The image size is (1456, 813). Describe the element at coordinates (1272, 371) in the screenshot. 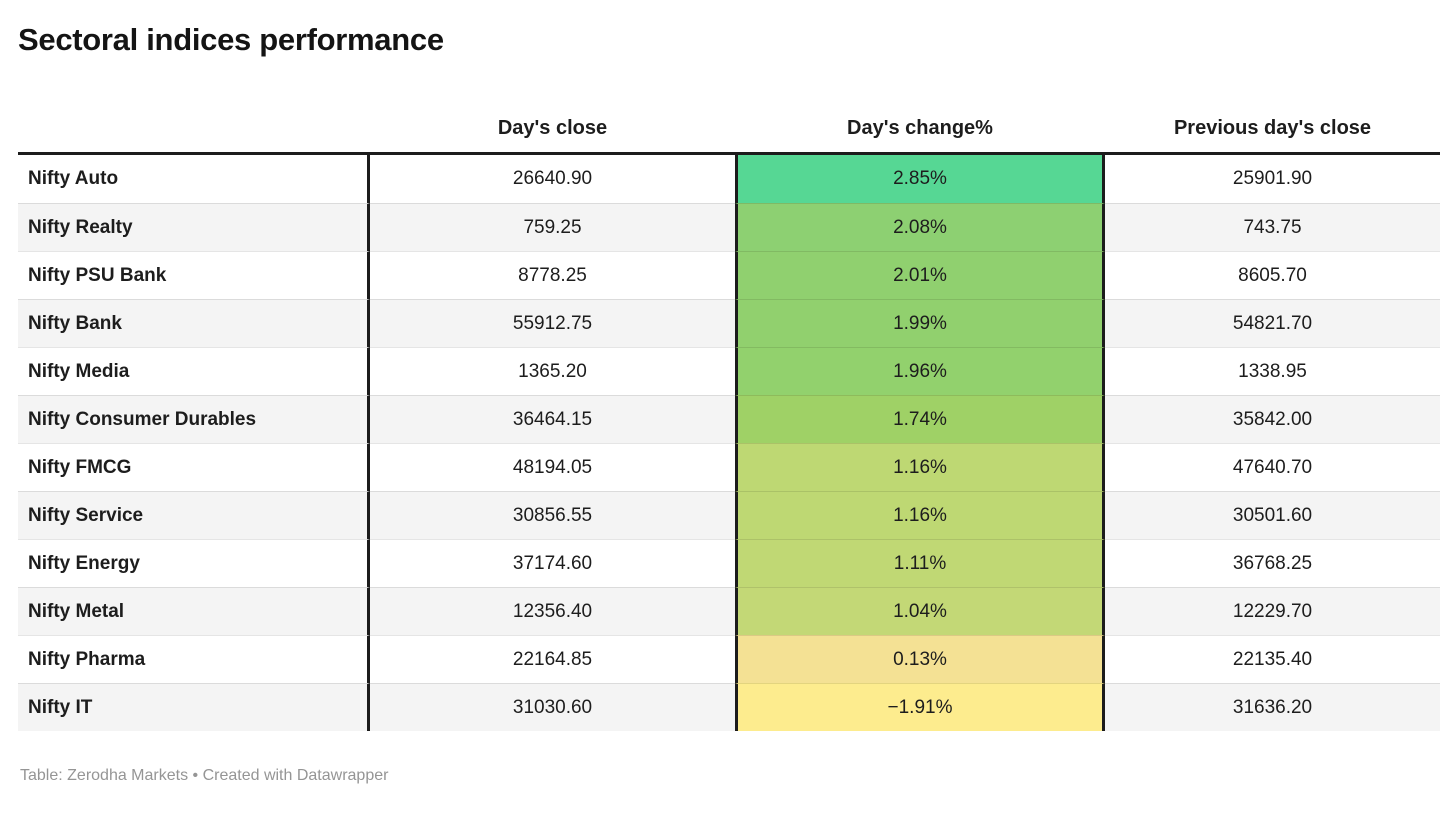

I see `prev-close-cell: 1338.95` at that location.